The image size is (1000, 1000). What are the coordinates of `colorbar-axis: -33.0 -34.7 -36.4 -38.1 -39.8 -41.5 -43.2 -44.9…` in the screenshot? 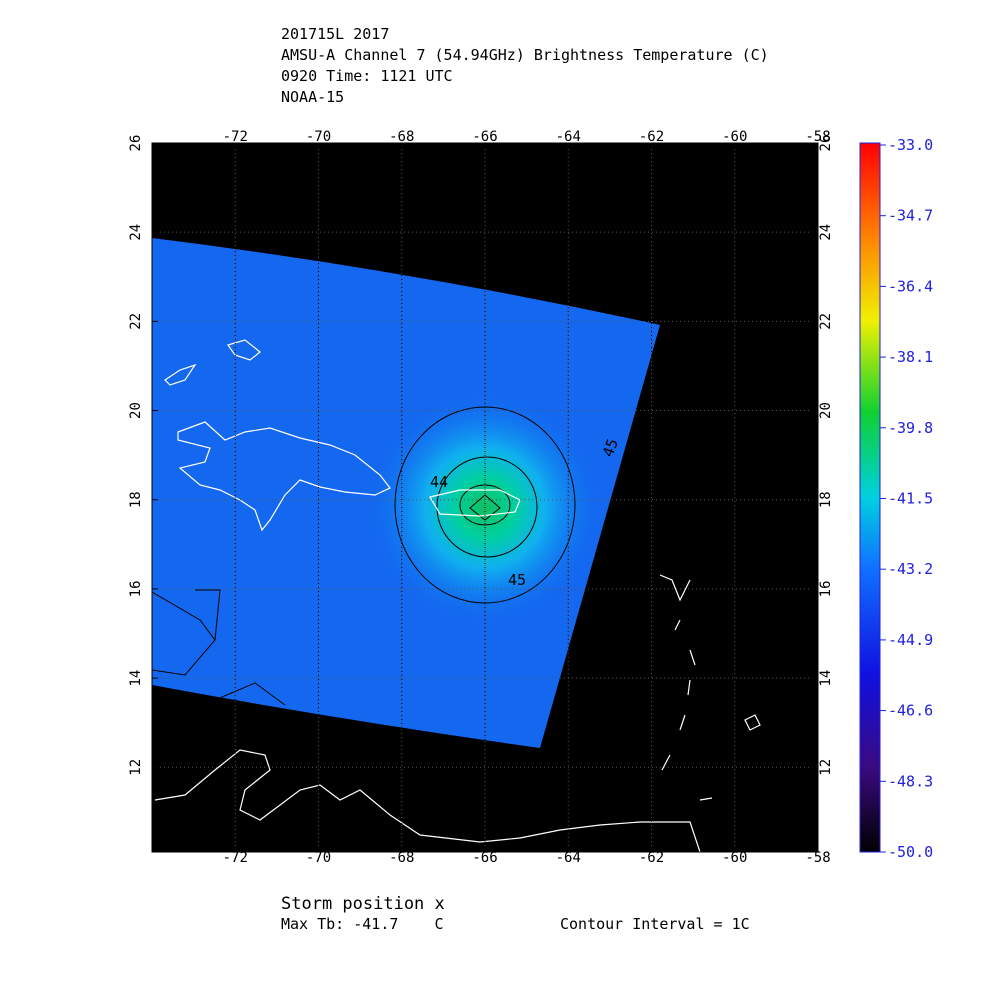 It's located at (906, 498).